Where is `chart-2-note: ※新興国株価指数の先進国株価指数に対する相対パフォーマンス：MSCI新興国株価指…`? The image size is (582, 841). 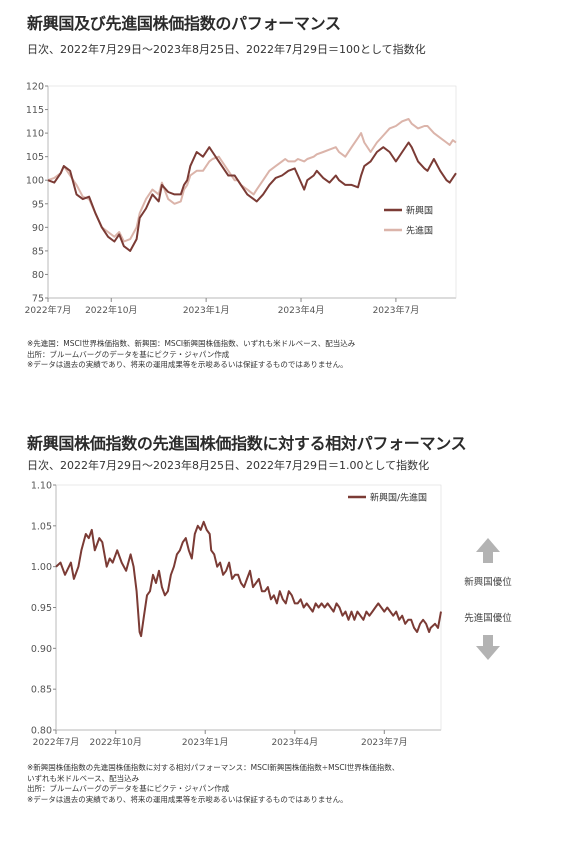 chart-2-note: ※新興国株価指数の先進国株価指数に対する相対パフォーマンス：MSCI新興国株価指… is located at coordinates (213, 767).